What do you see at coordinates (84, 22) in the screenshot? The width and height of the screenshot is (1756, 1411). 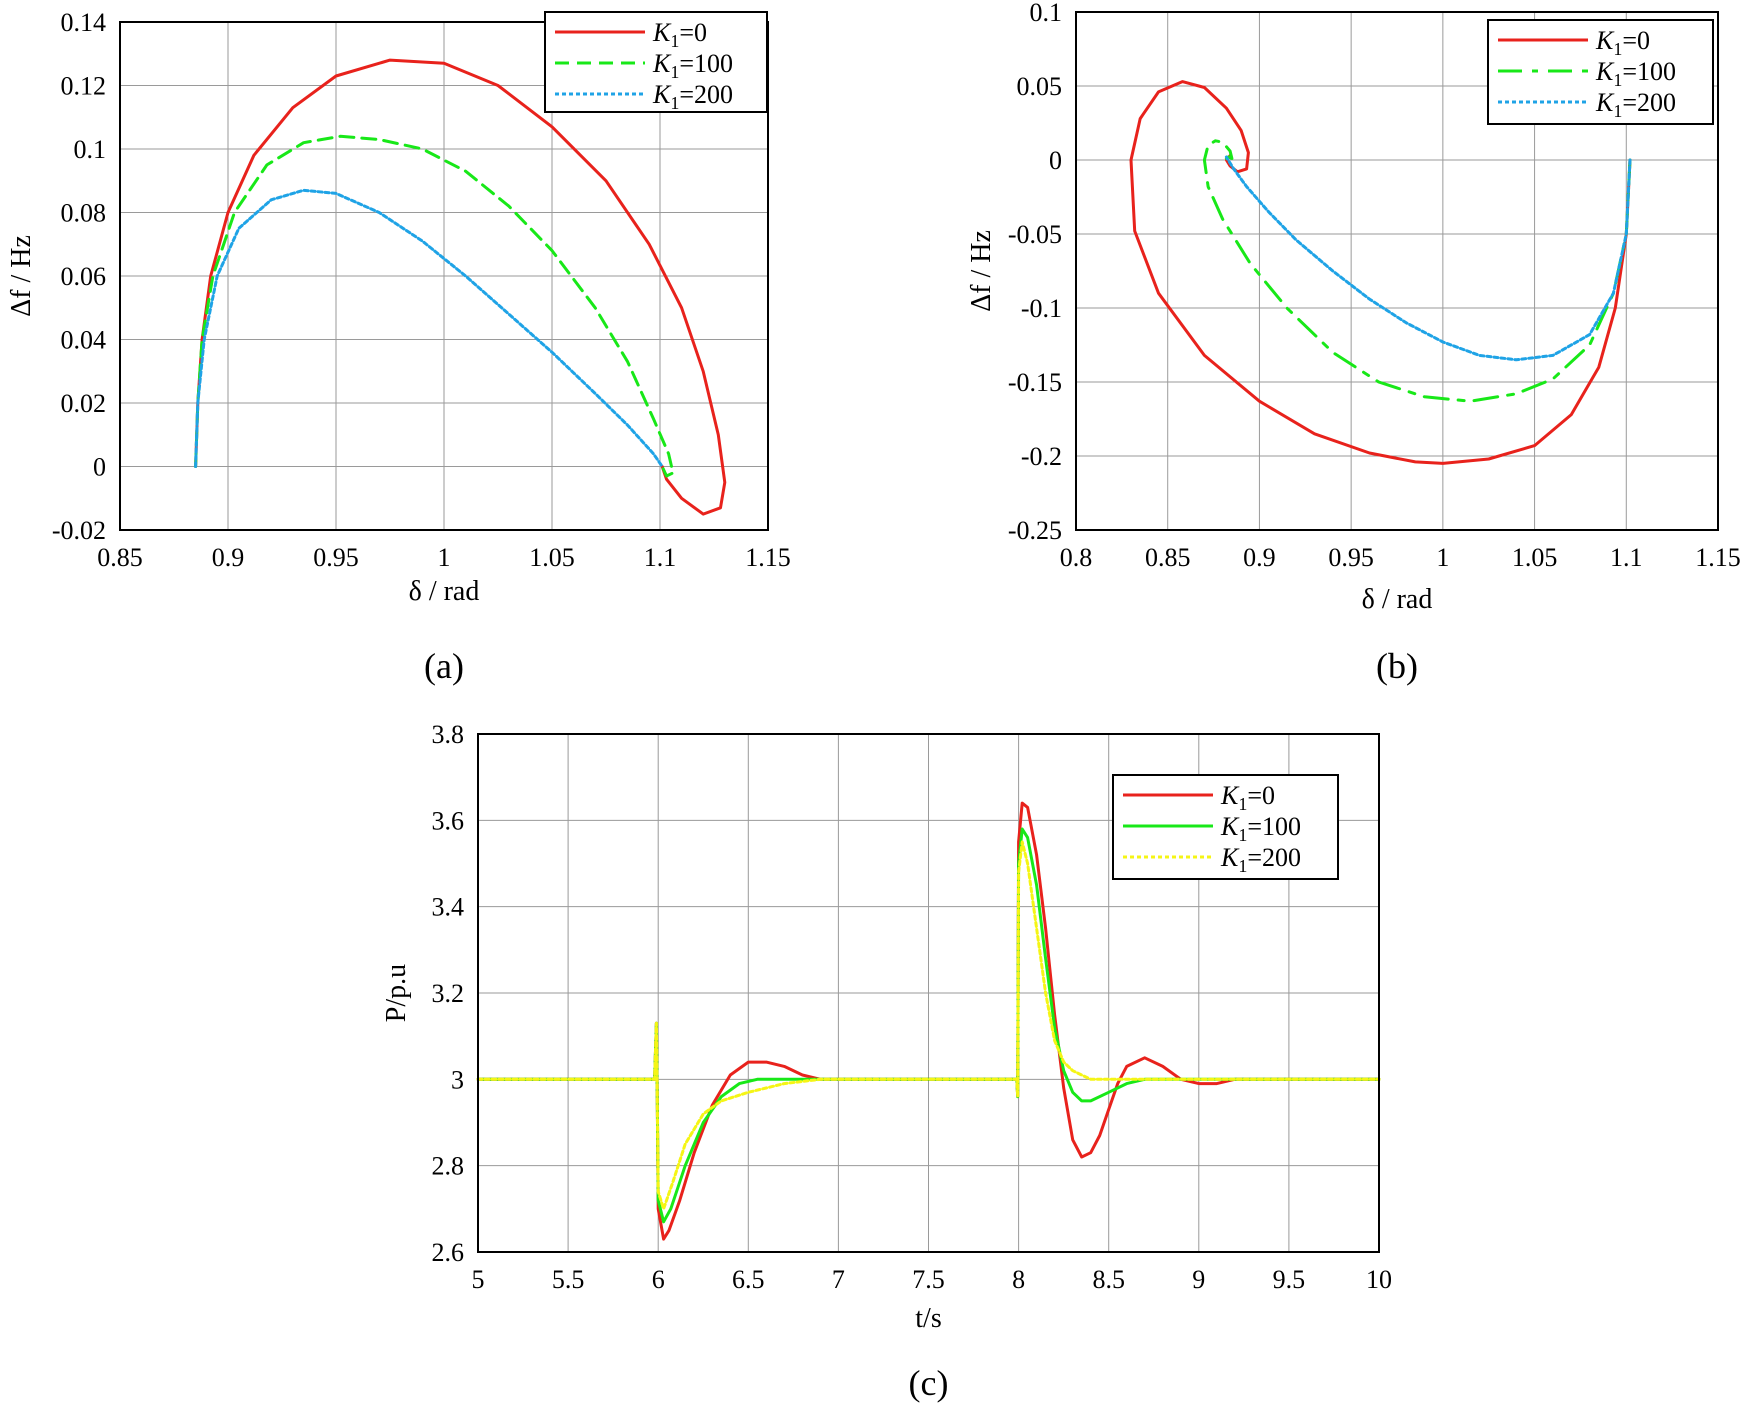 I see `y-tick-label: 0.14` at bounding box center [84, 22].